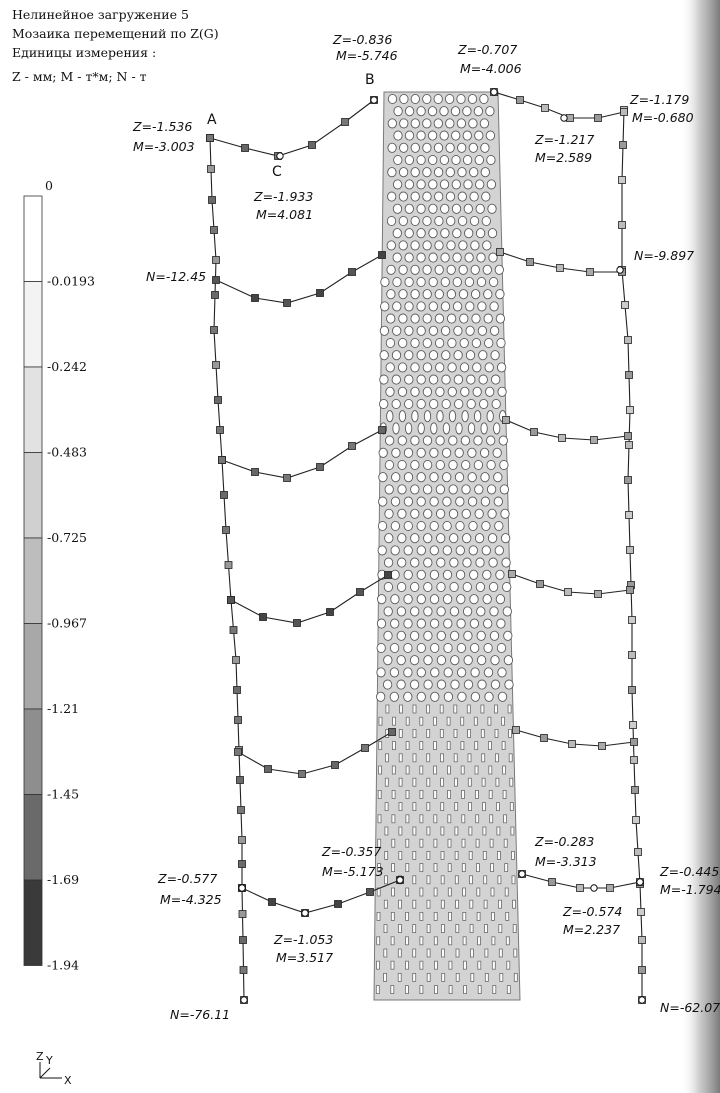 The width and height of the screenshot is (720, 1093). What do you see at coordinates (67, 623) in the screenshot?
I see `scale-tick-label: -0.967` at bounding box center [67, 623].